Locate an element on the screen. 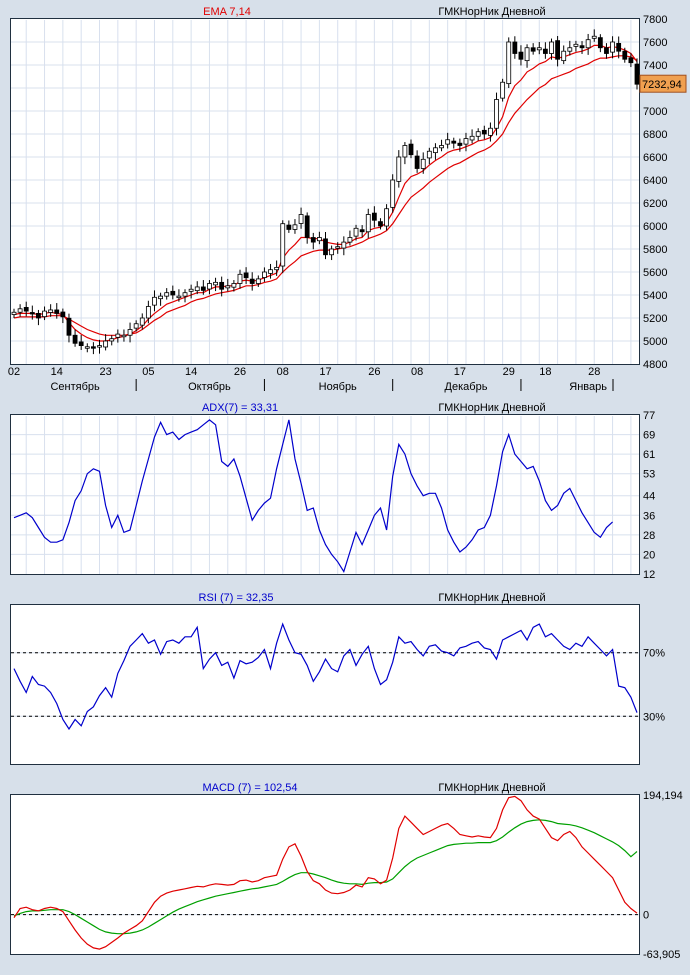 Image resolution: width=690 pixels, height=975 pixels. adx-panel: ADX(7) = 33,31 ГМКНорНик Дневной is located at coordinates (374, 408).